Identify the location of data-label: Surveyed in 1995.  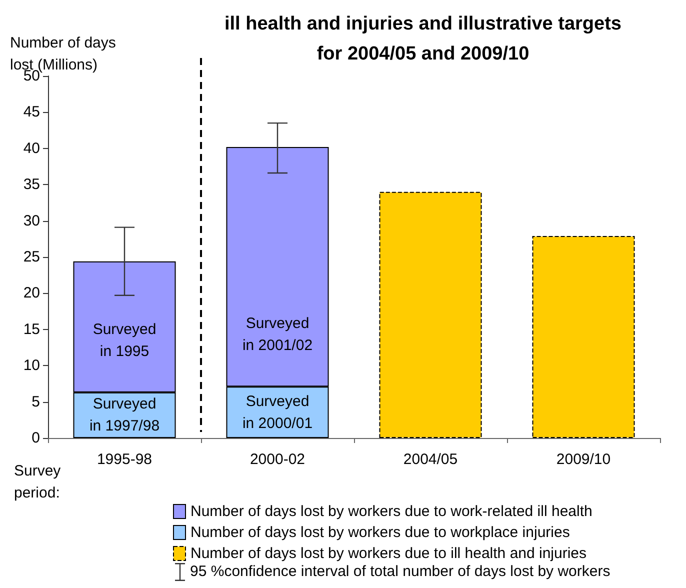
(124, 340).